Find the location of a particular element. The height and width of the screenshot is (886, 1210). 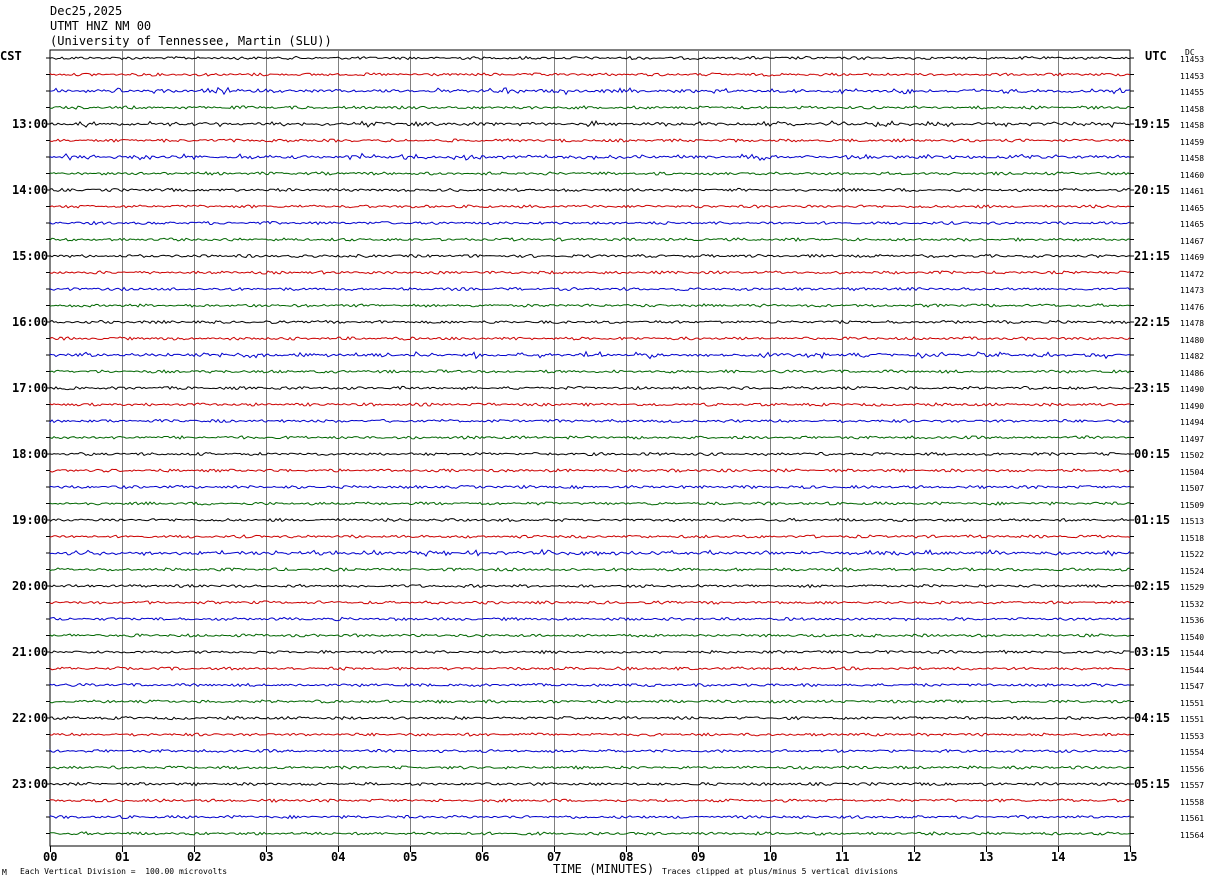

right-hour-label: 00:15 is located at coordinates (1152, 454).